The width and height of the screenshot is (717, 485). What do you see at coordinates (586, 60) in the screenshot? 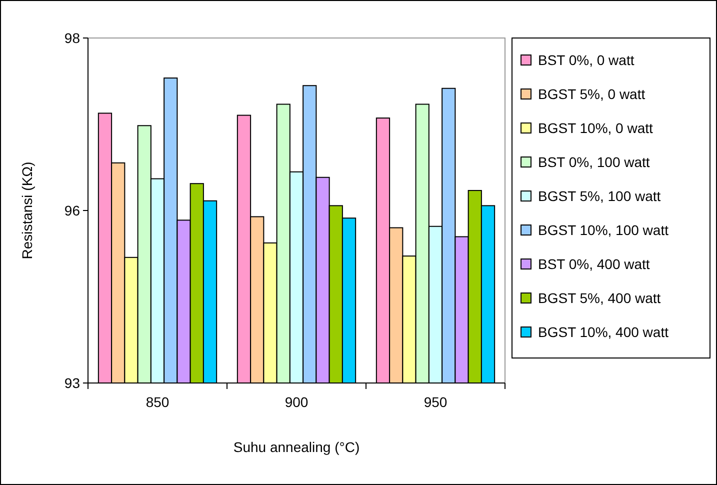
I see `legend-label: BST 0%, 0 watt` at bounding box center [586, 60].